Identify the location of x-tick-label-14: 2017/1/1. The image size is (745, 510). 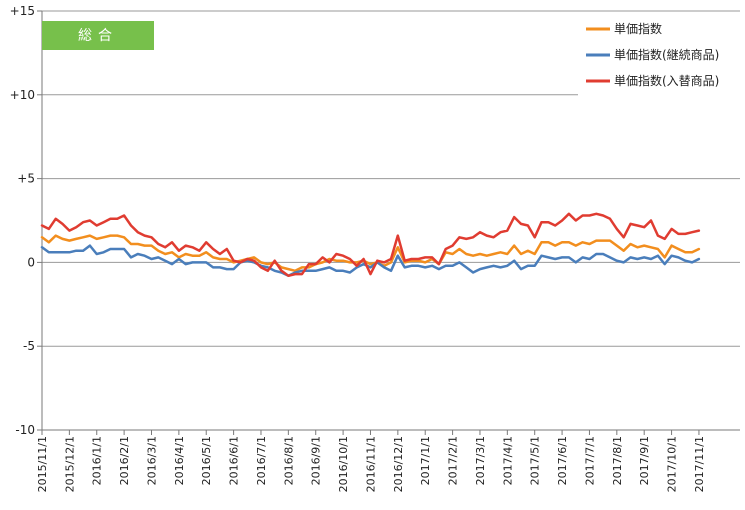
(425, 460).